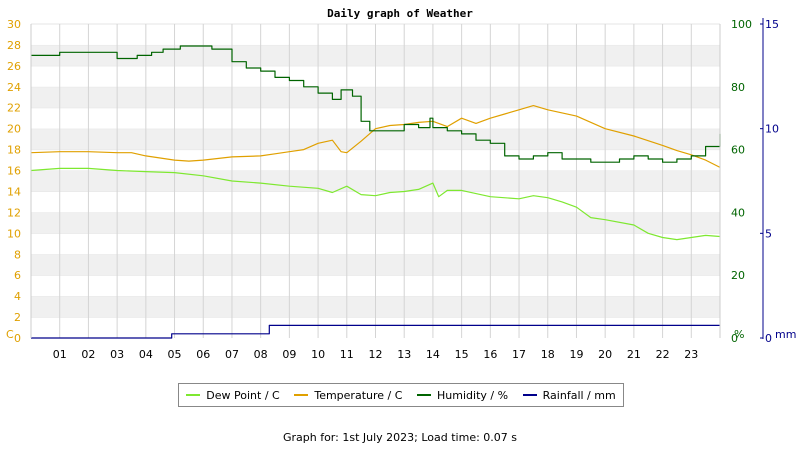  What do you see at coordinates (17, 338) in the screenshot?
I see `left-tick-label: 0` at bounding box center [17, 338].